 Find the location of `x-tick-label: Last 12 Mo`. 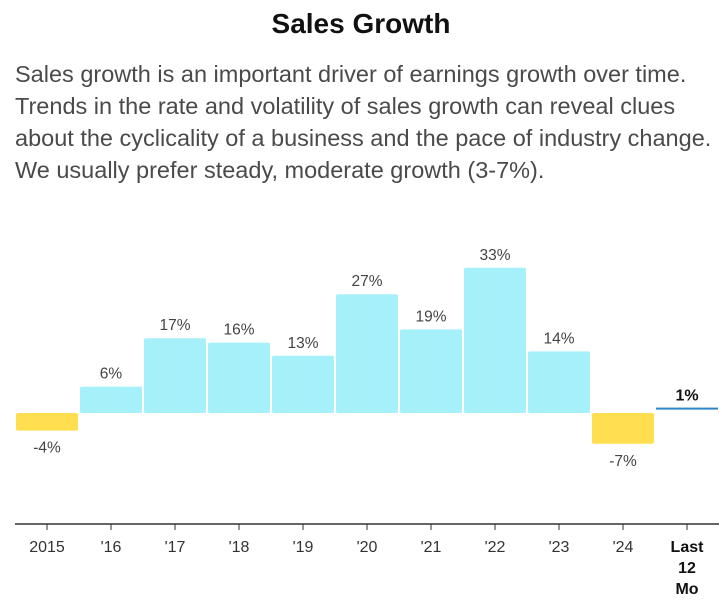

x-tick-label: Last 12 Mo is located at coordinates (688, 568).